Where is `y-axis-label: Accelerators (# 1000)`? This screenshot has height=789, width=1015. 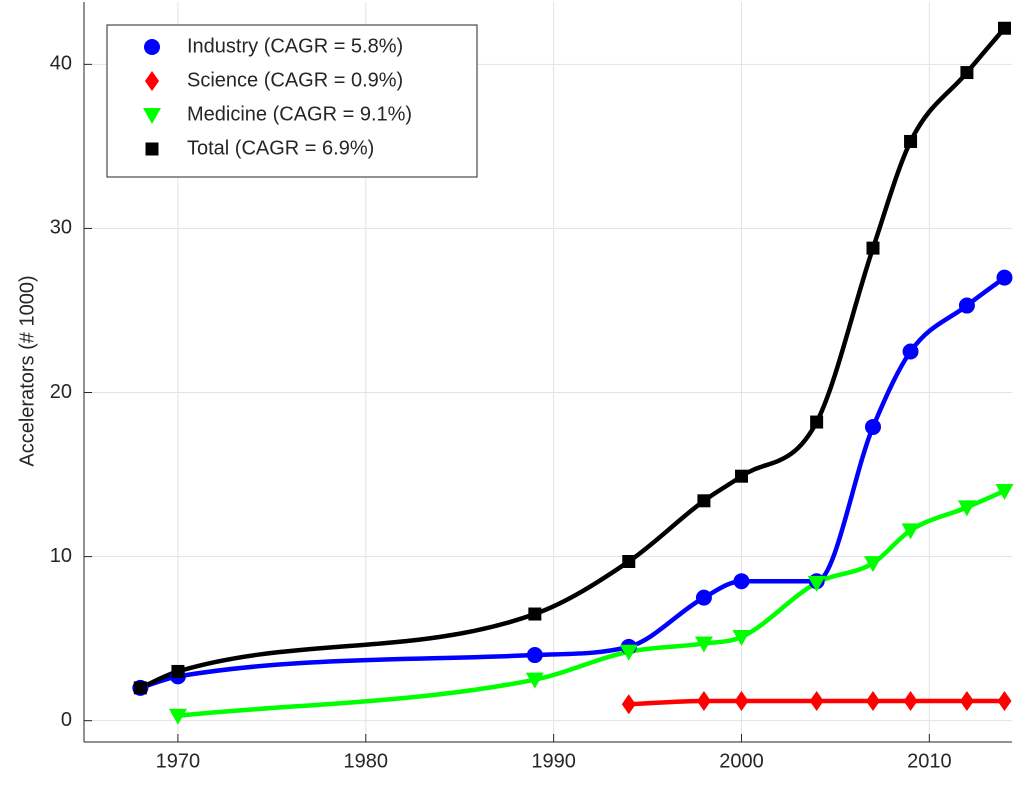
y-axis-label: Accelerators (# 1000) is located at coordinates (27, 370).